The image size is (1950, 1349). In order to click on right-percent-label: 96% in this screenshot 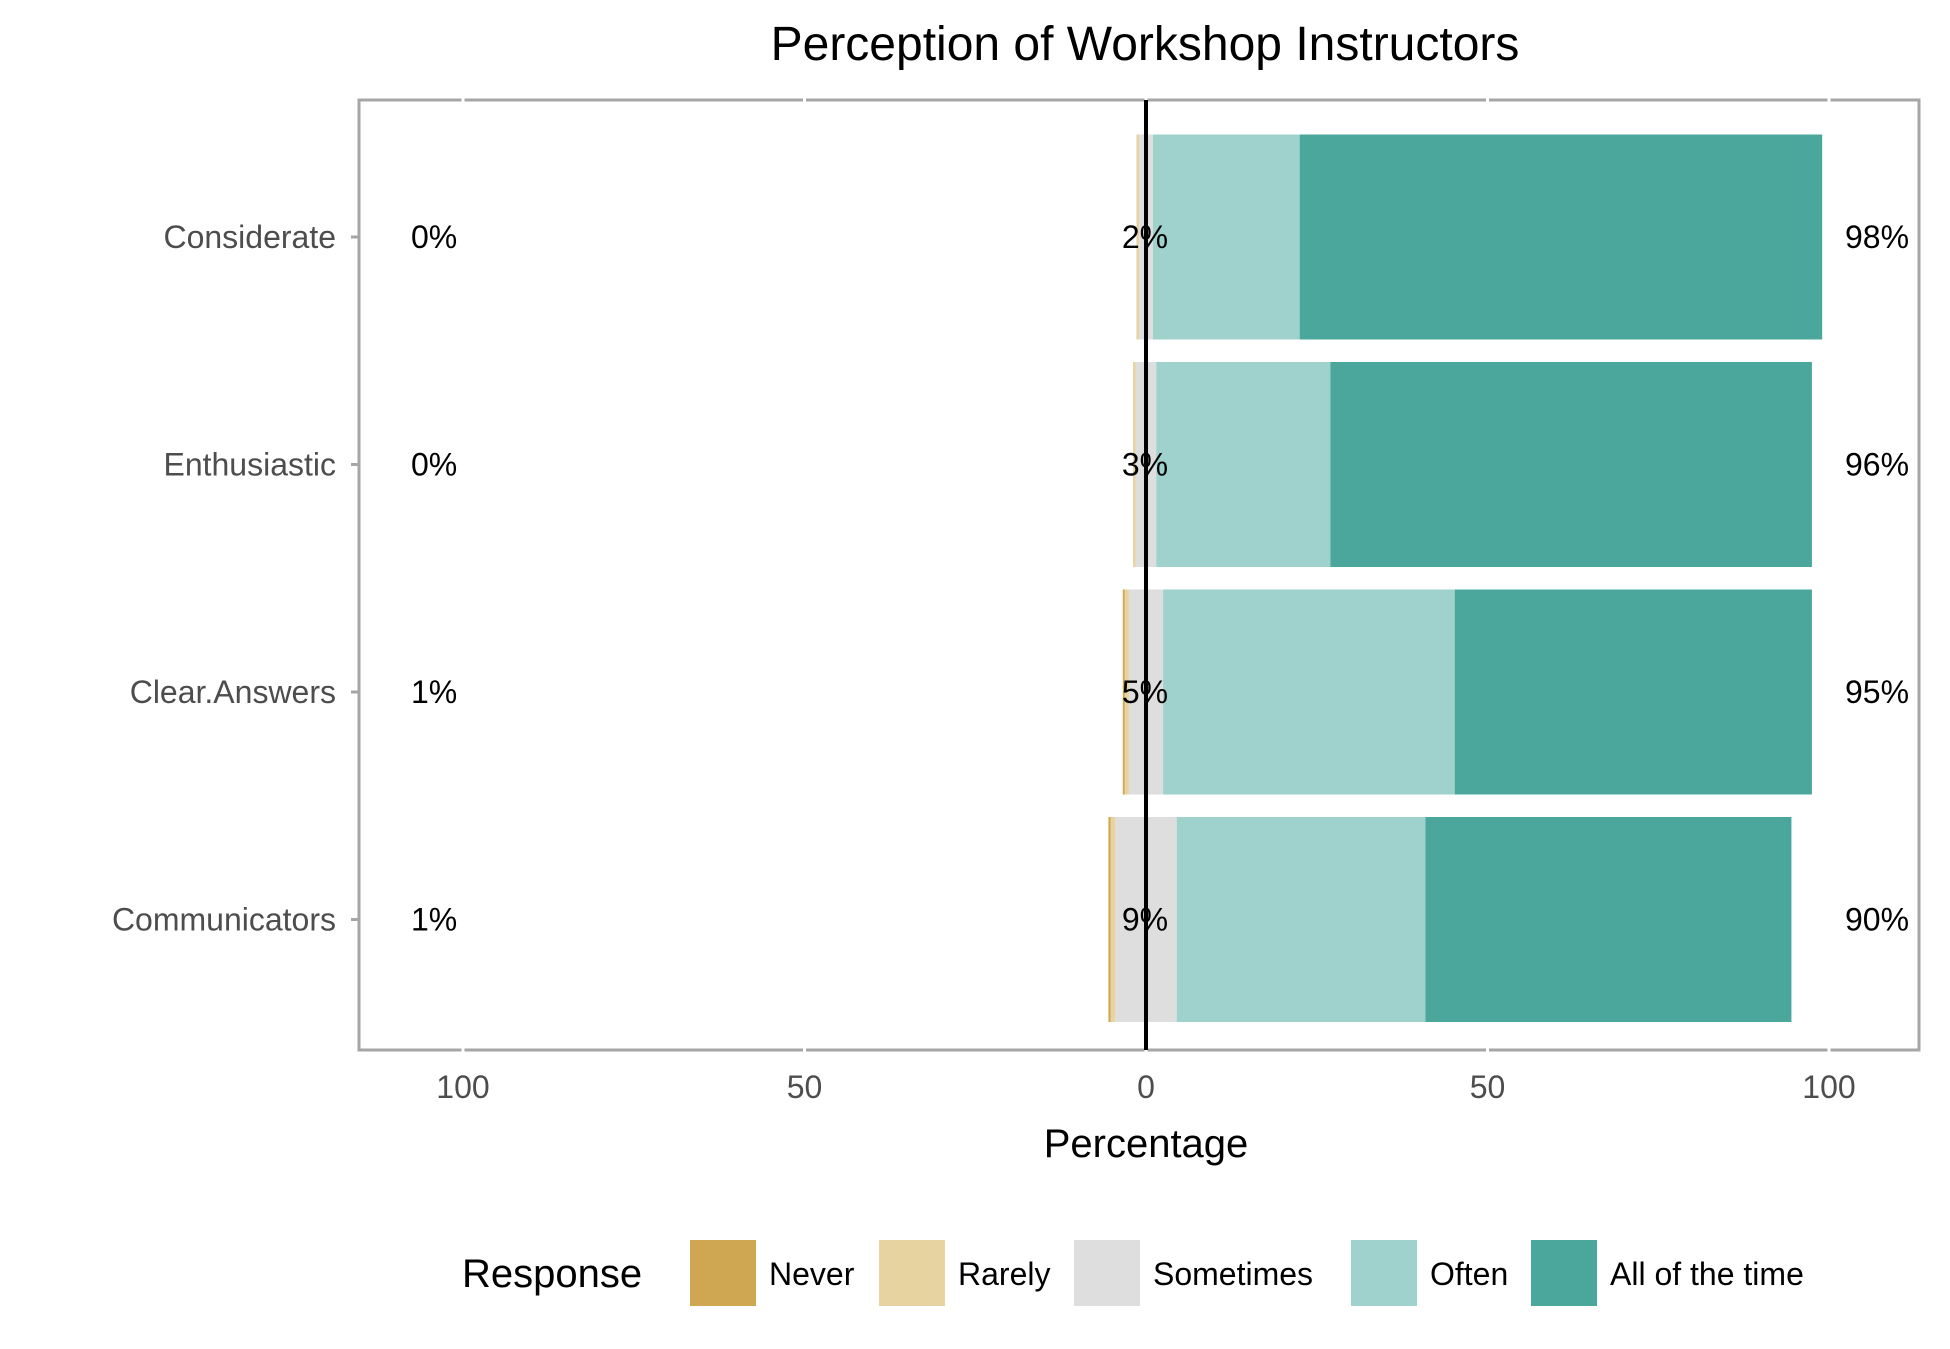, I will do `click(1877, 465)`.